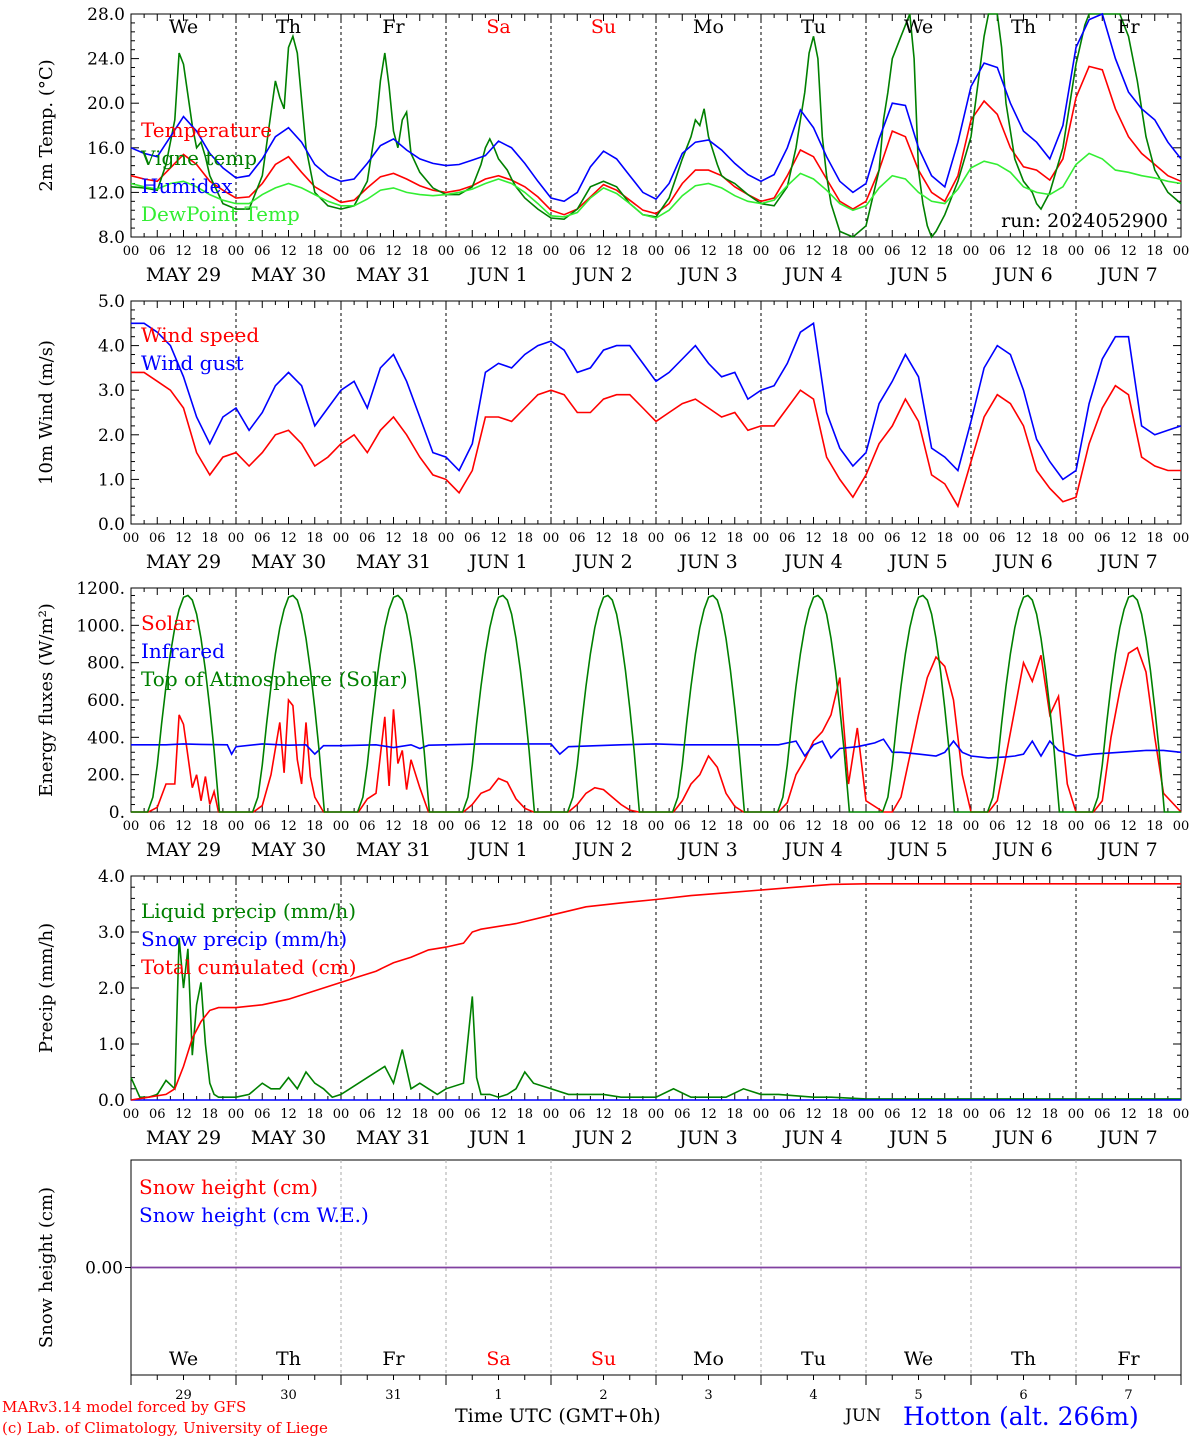 The image size is (1194, 1440). I want to click on y-tick-label: 800., so click(106, 664).